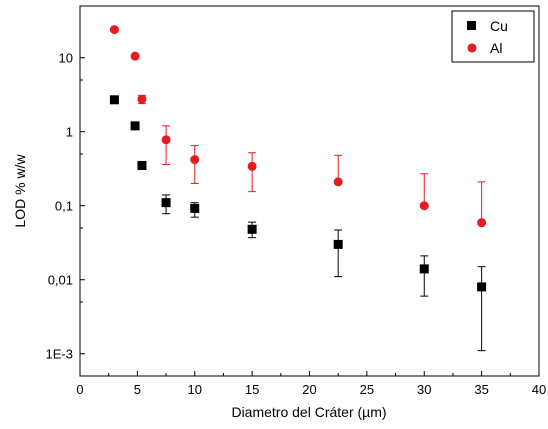 The width and height of the screenshot is (548, 429). I want to click on x-axis: 0 5 10 15 20 25 30 35 40, so click(311, 384).